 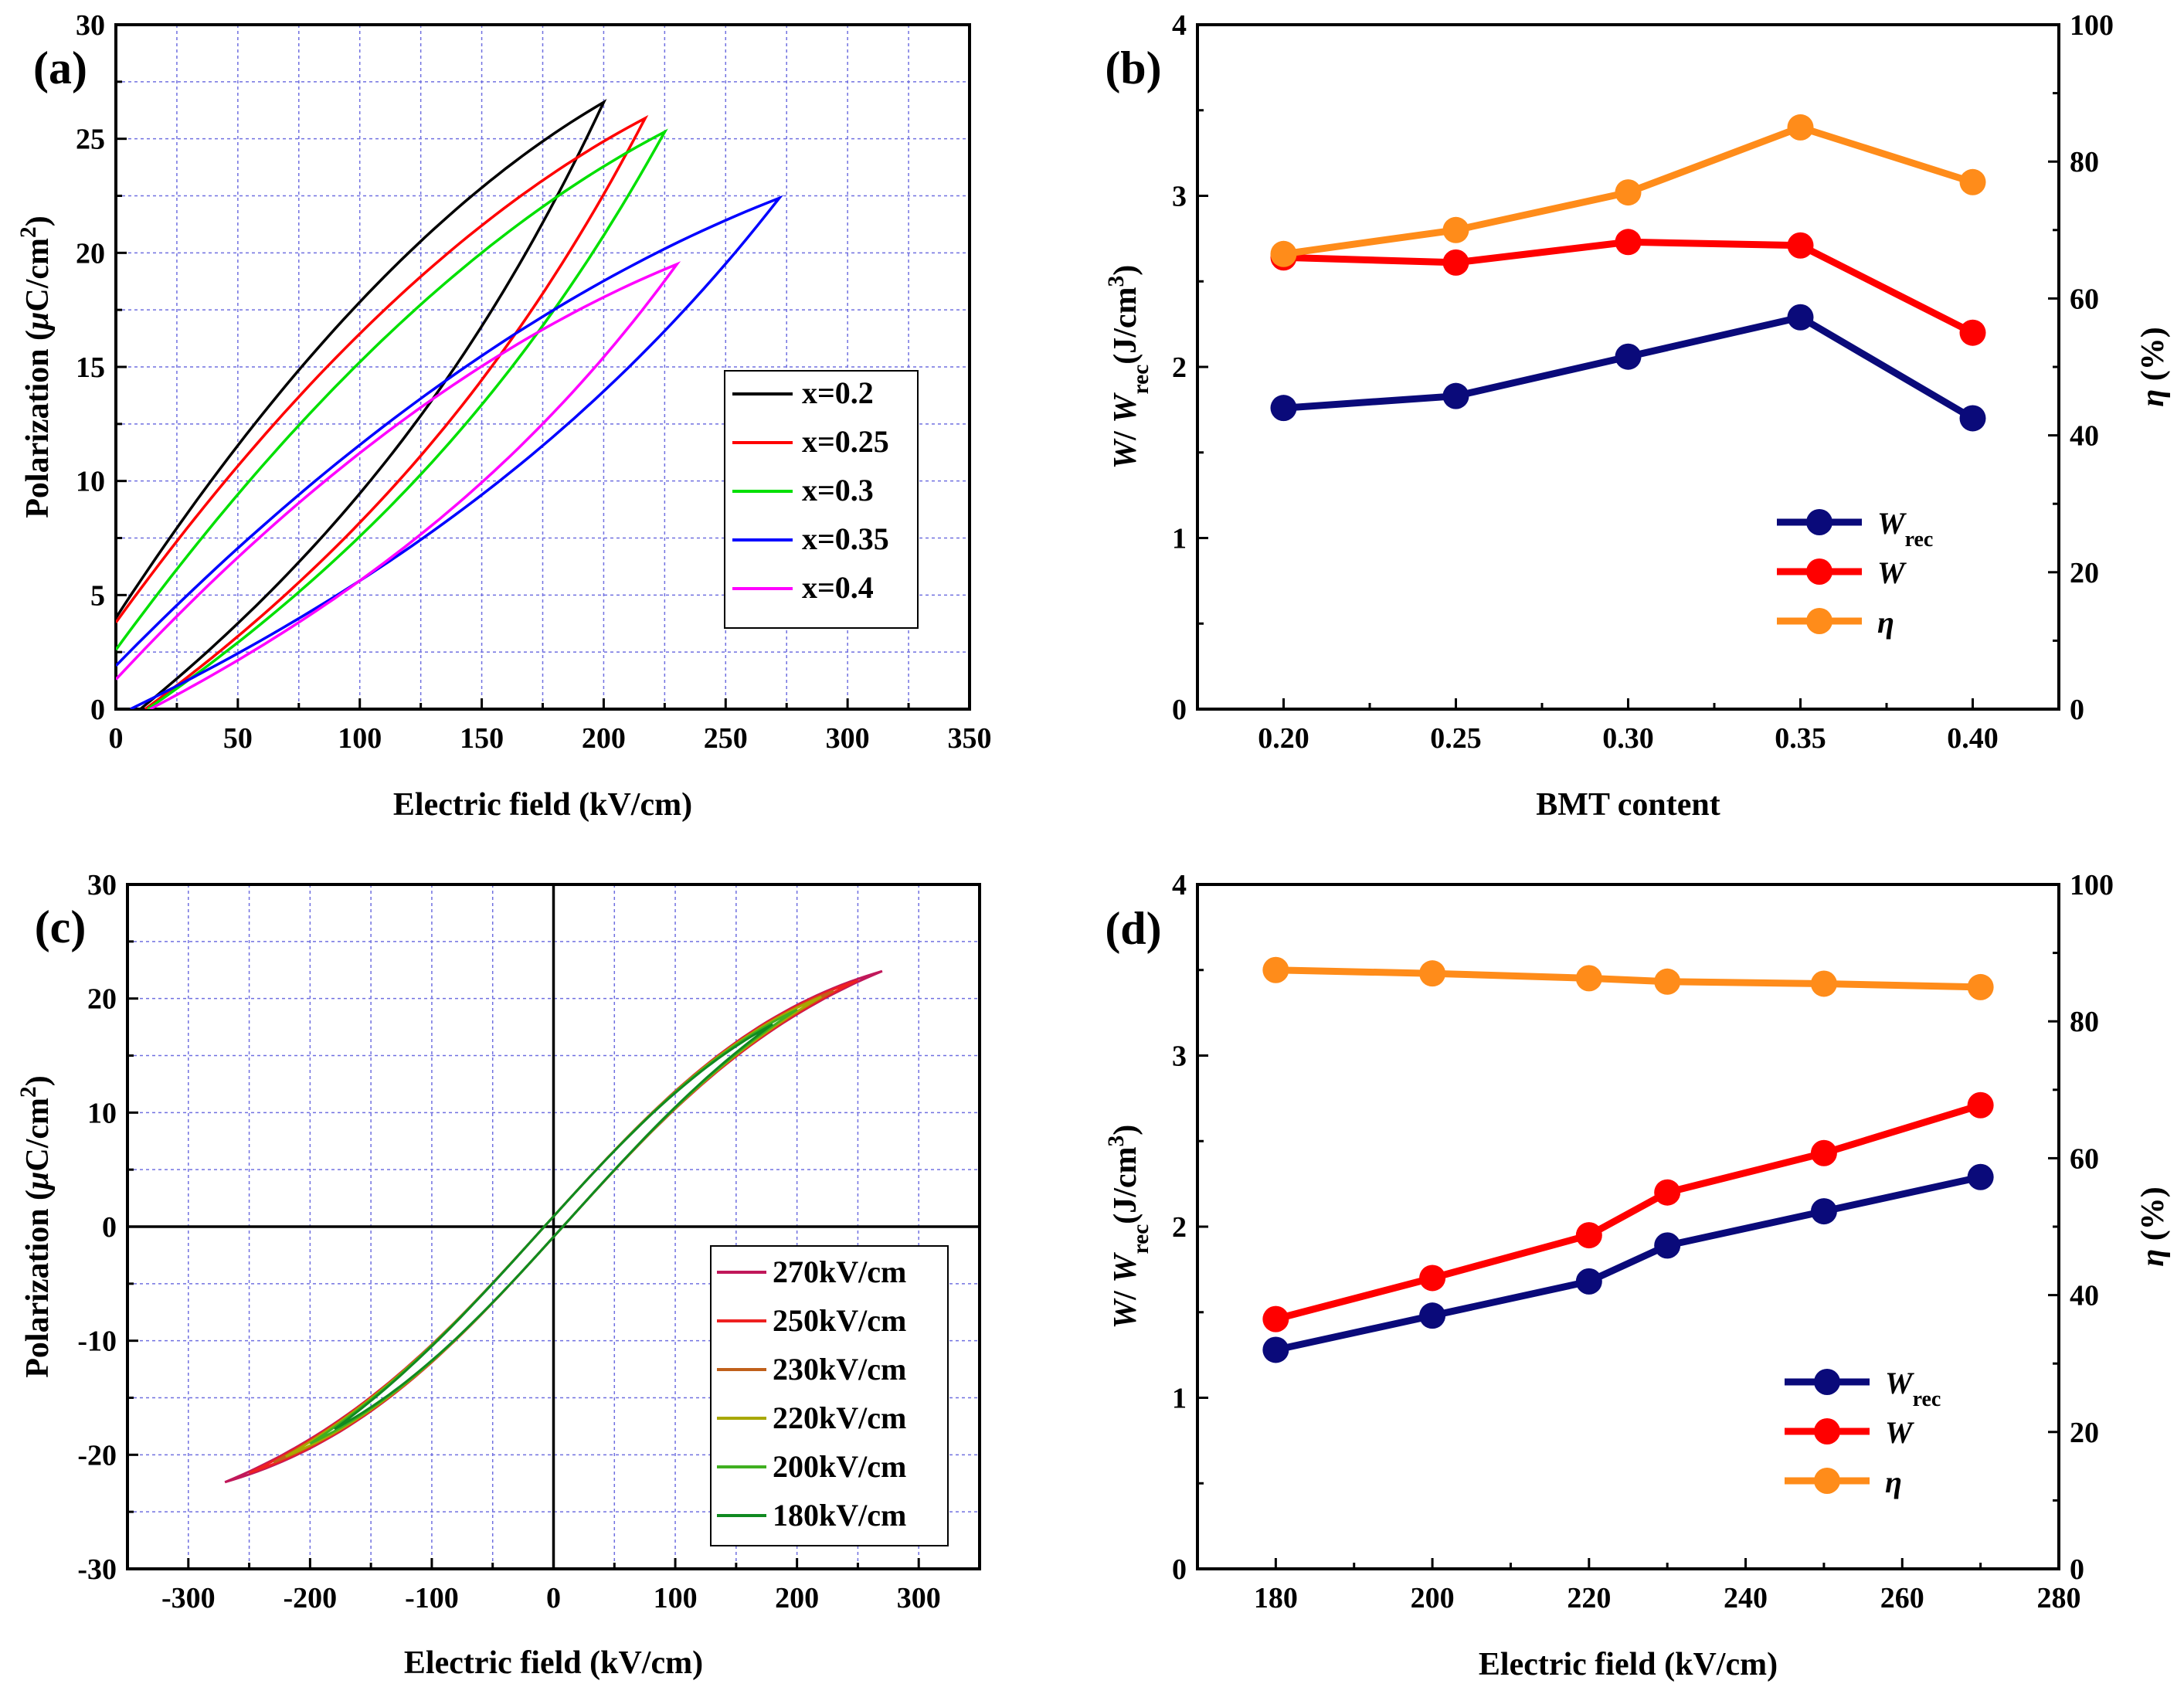 What do you see at coordinates (1628, 738) in the screenshot?
I see `x-tick-label: 0.30` at bounding box center [1628, 738].